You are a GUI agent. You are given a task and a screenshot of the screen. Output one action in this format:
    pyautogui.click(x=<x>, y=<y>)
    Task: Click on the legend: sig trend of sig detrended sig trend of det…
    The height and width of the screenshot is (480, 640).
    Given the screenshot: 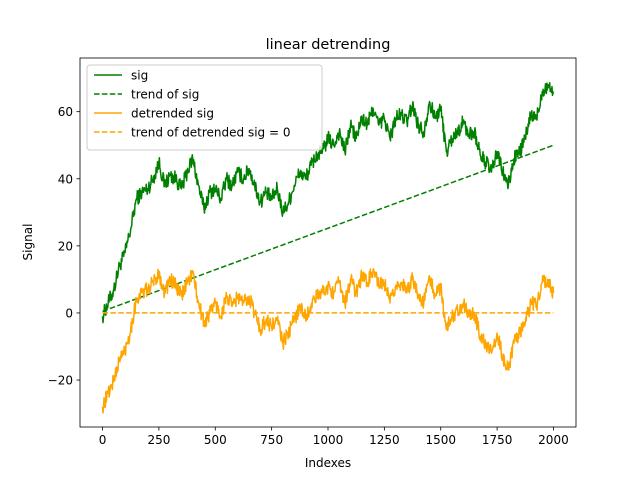 What is the action you would take?
    pyautogui.click(x=204, y=107)
    